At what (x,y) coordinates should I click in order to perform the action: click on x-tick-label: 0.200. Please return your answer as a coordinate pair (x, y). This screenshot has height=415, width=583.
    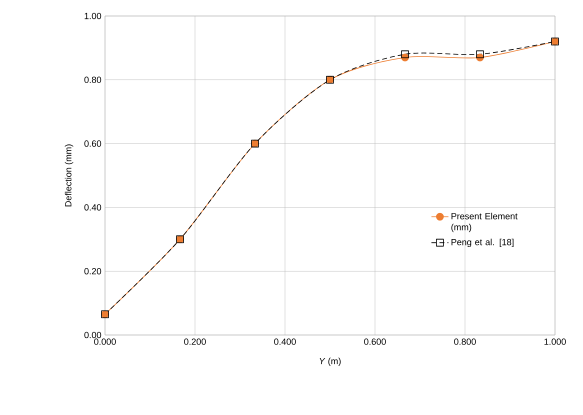
    Looking at the image, I should click on (195, 341).